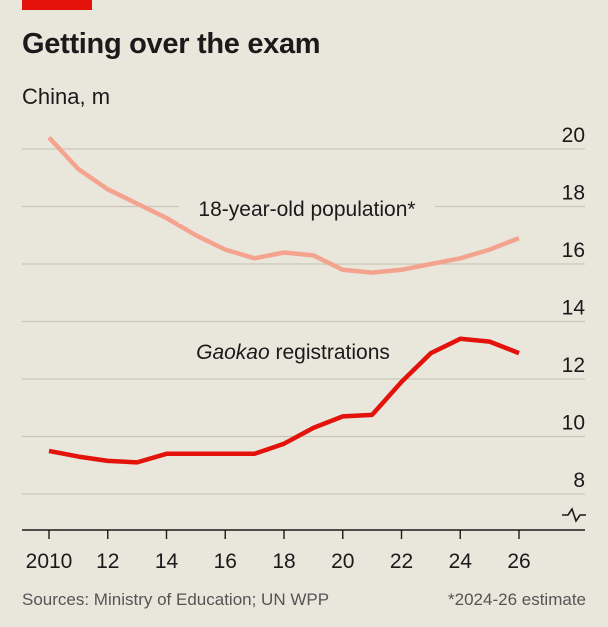 The width and height of the screenshot is (608, 627). What do you see at coordinates (233, 352) in the screenshot?
I see `series-label-italic: Gaokao` at bounding box center [233, 352].